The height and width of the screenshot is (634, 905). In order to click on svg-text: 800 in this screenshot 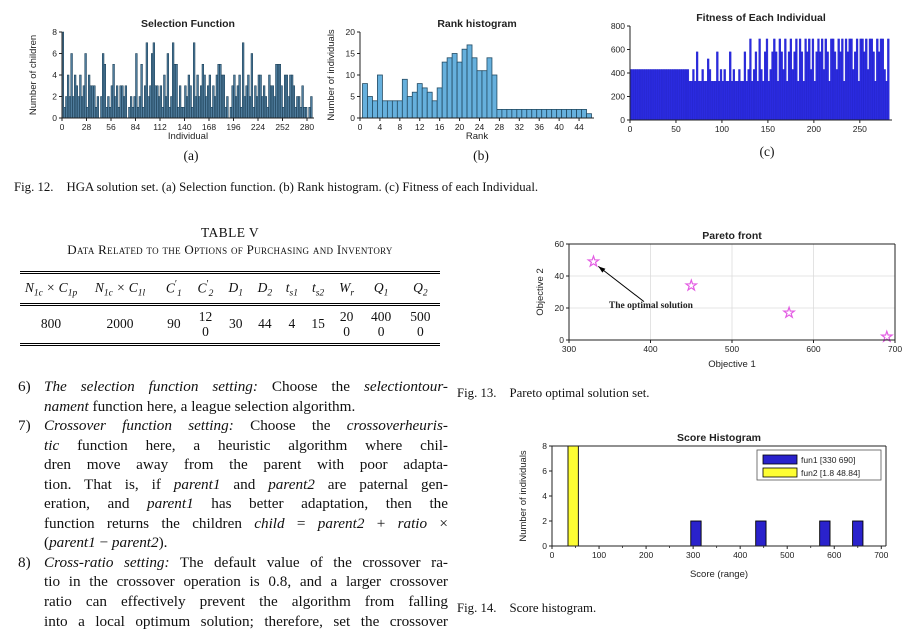, I will do `click(618, 26)`.